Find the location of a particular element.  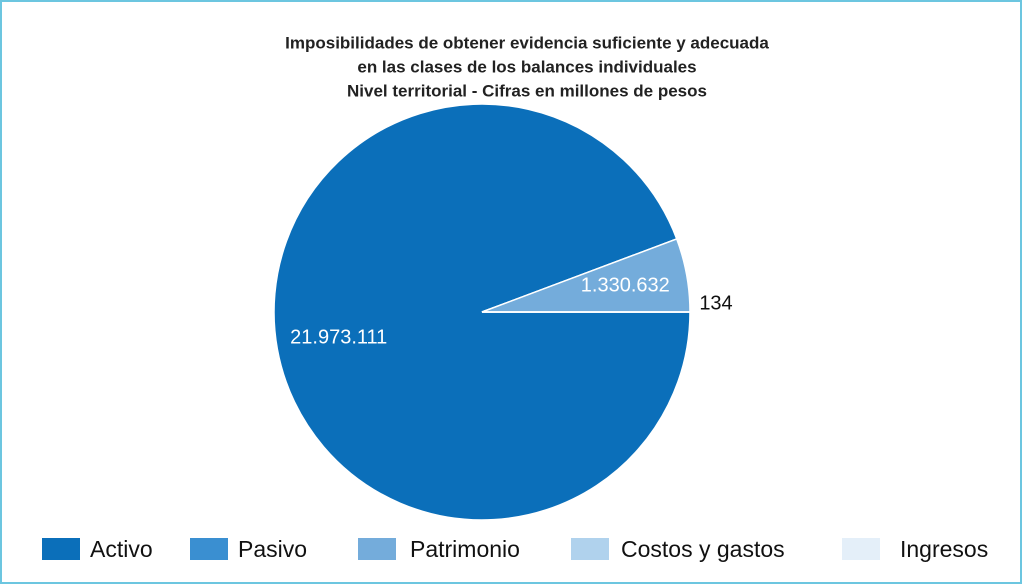

data-label: 134 is located at coordinates (715, 303).